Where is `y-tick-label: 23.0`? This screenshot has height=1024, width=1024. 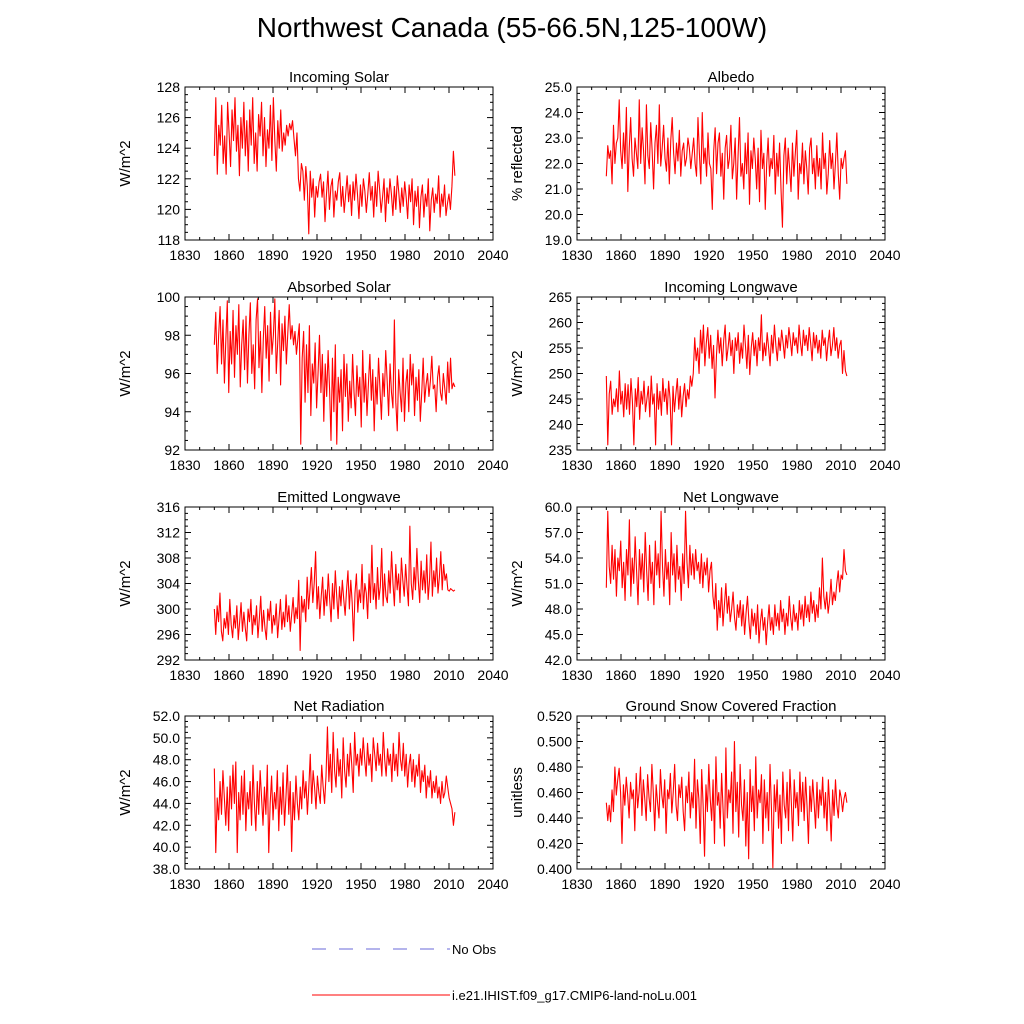 y-tick-label: 23.0 is located at coordinates (558, 138).